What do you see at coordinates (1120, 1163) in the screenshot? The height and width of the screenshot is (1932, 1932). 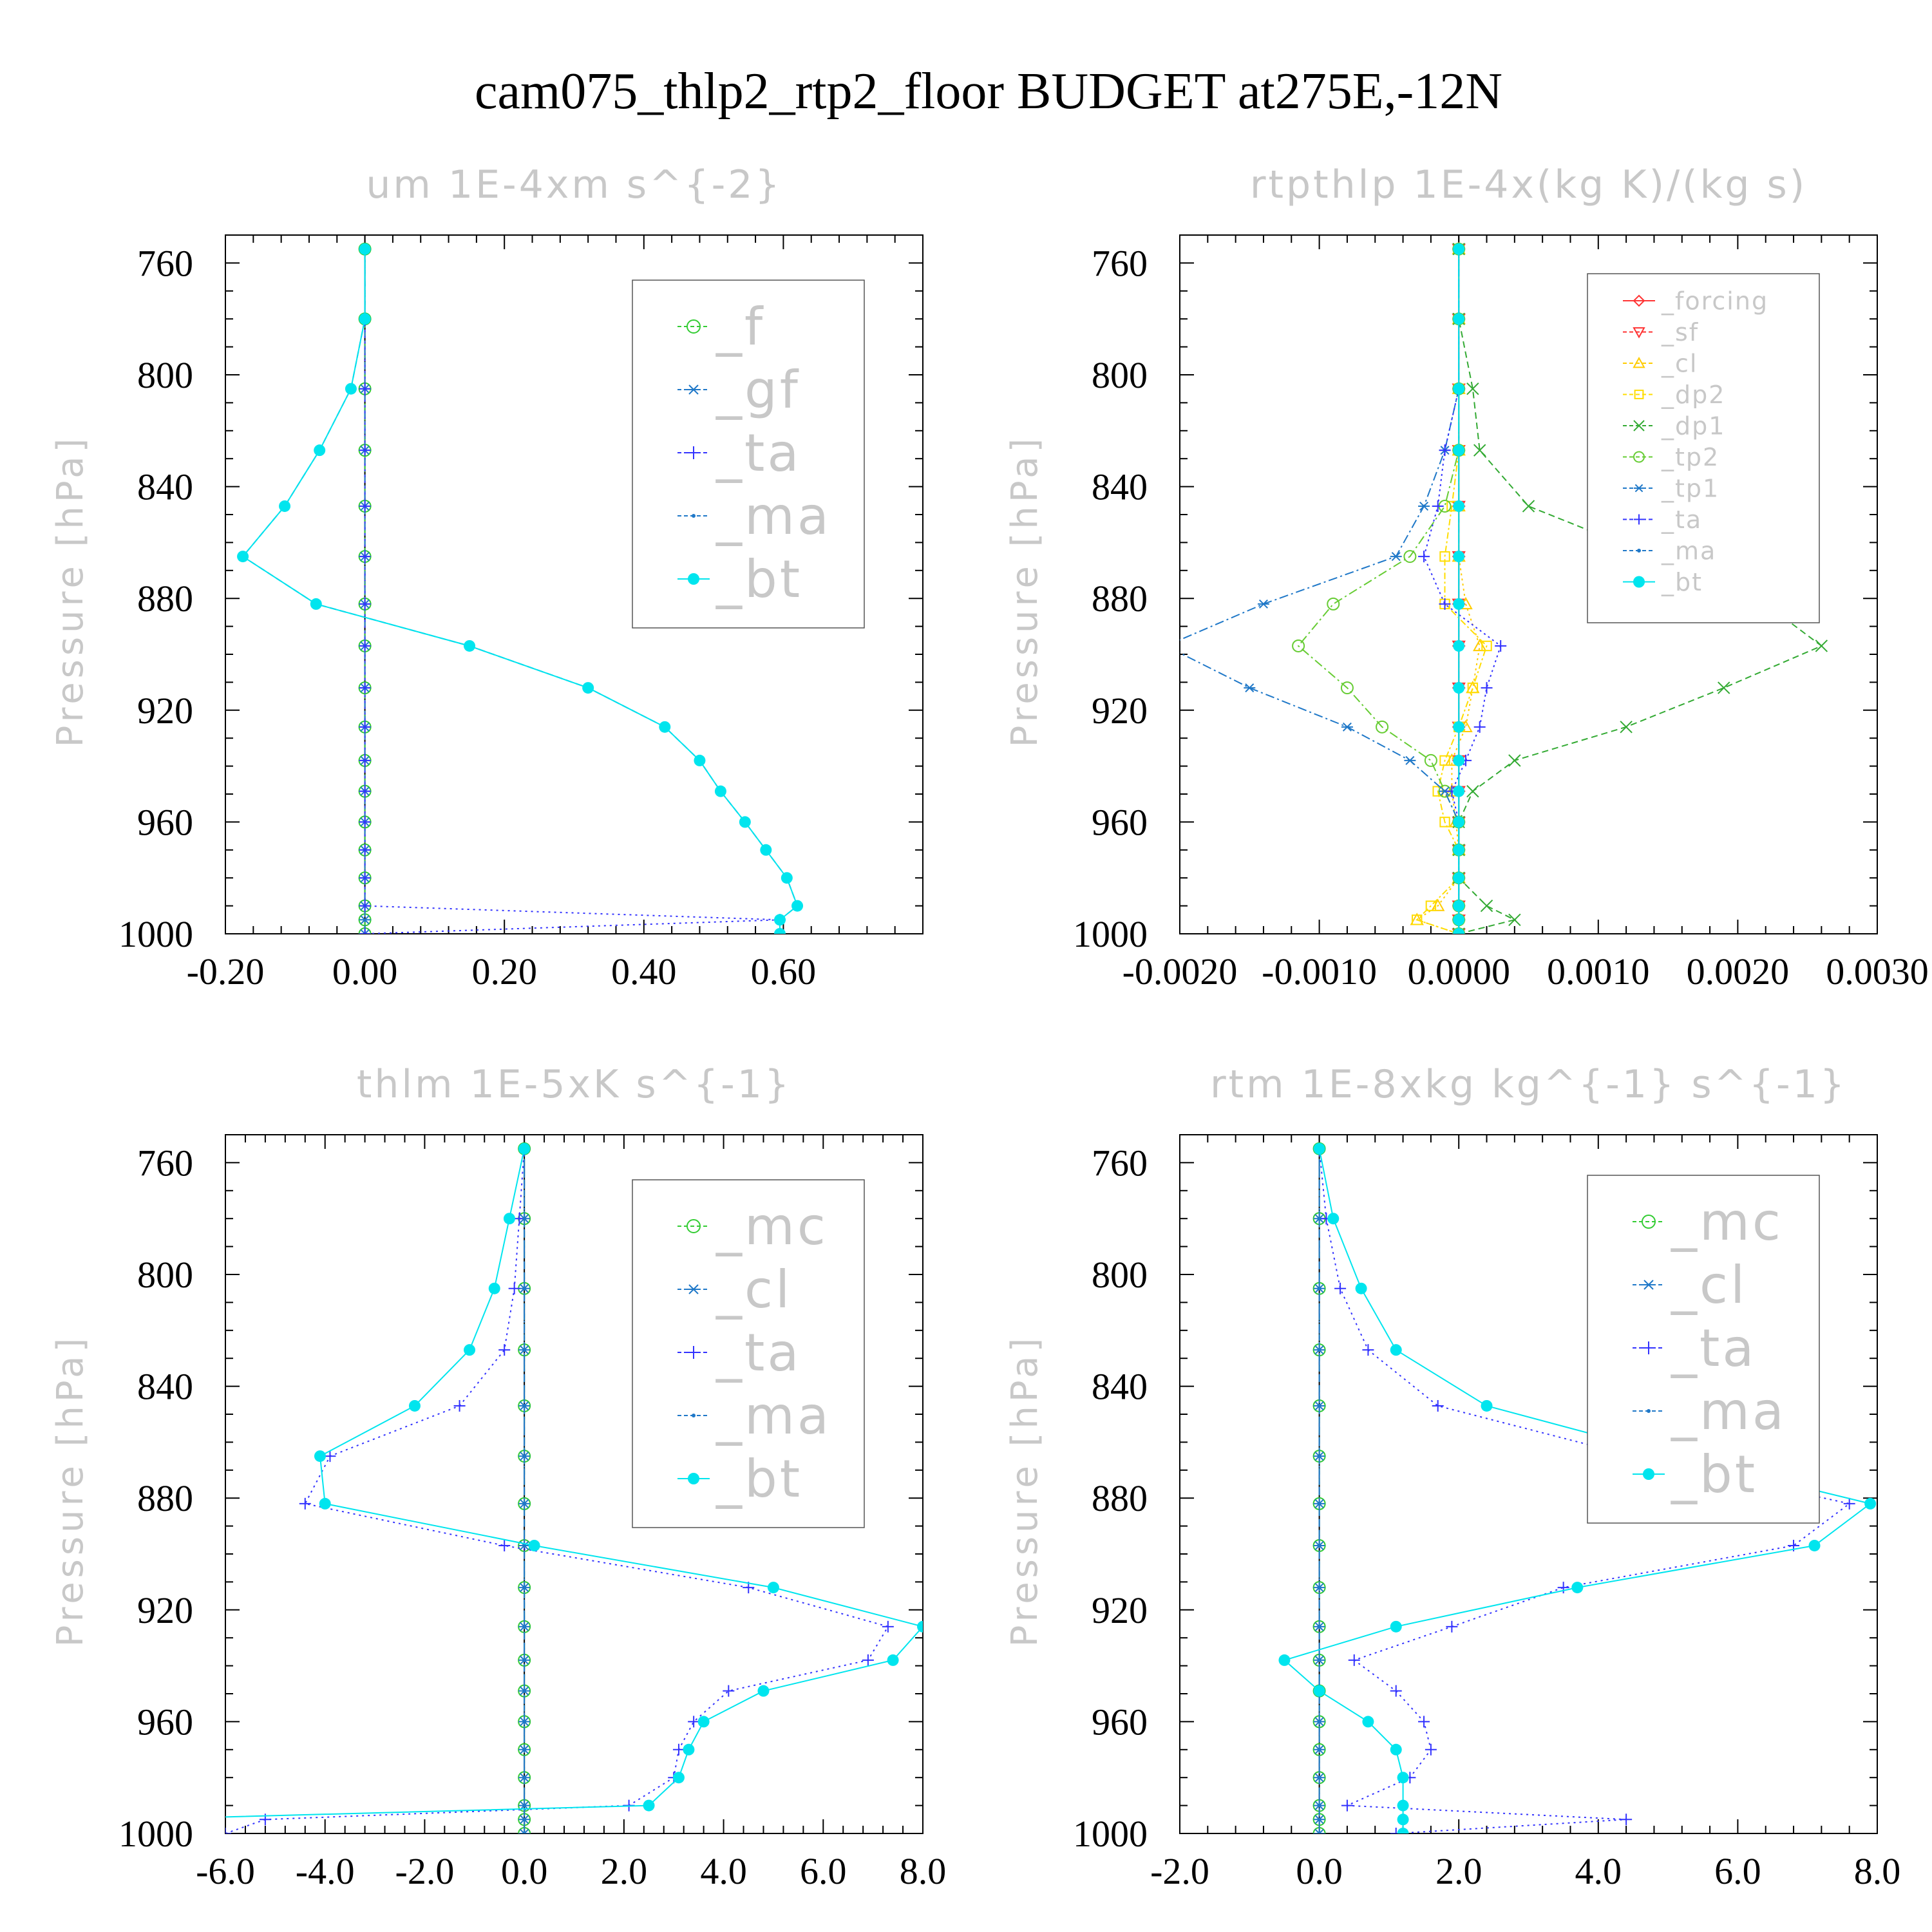 I see `y-tick-label: 760` at bounding box center [1120, 1163].